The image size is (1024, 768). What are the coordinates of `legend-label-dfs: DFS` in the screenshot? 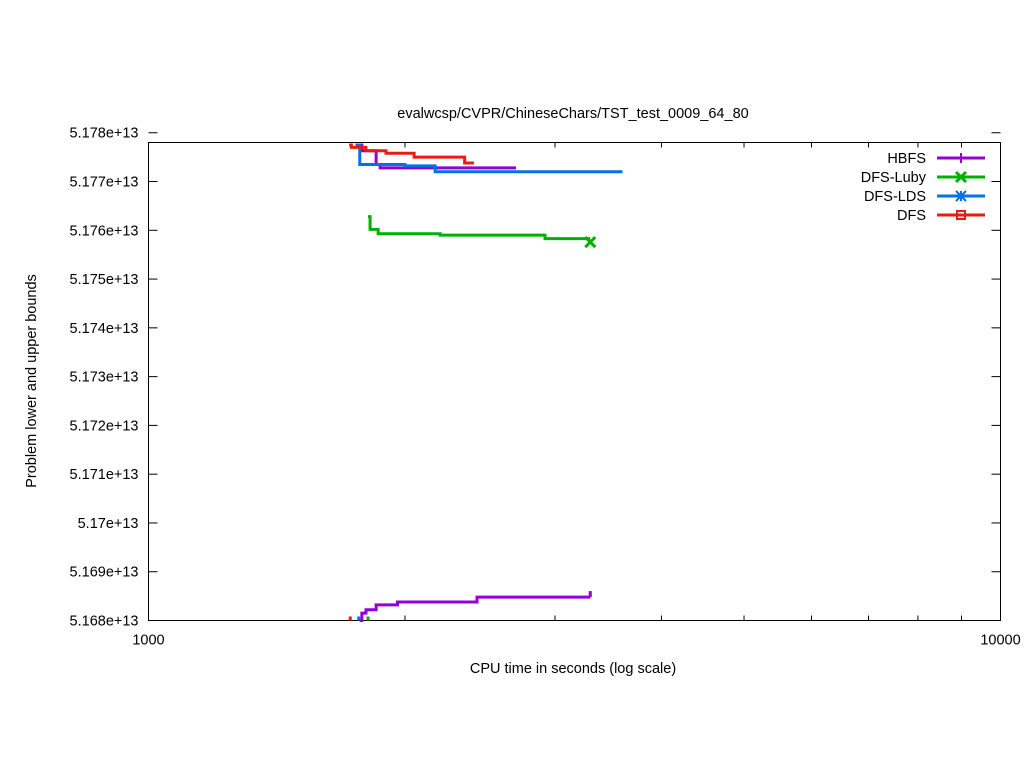 It's located at (911, 216).